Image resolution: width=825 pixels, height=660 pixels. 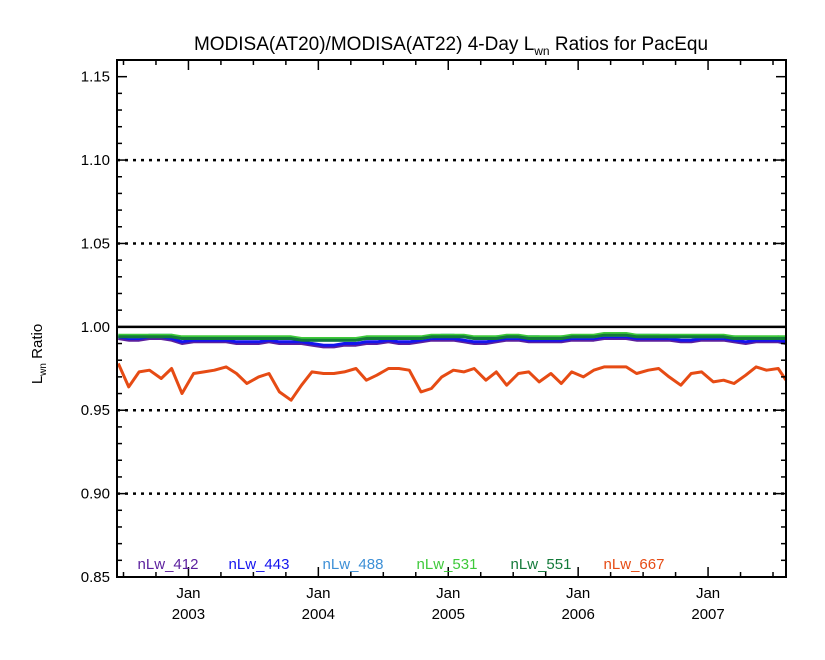 I want to click on y-axis-label-subscript: wn, so click(x=43, y=370).